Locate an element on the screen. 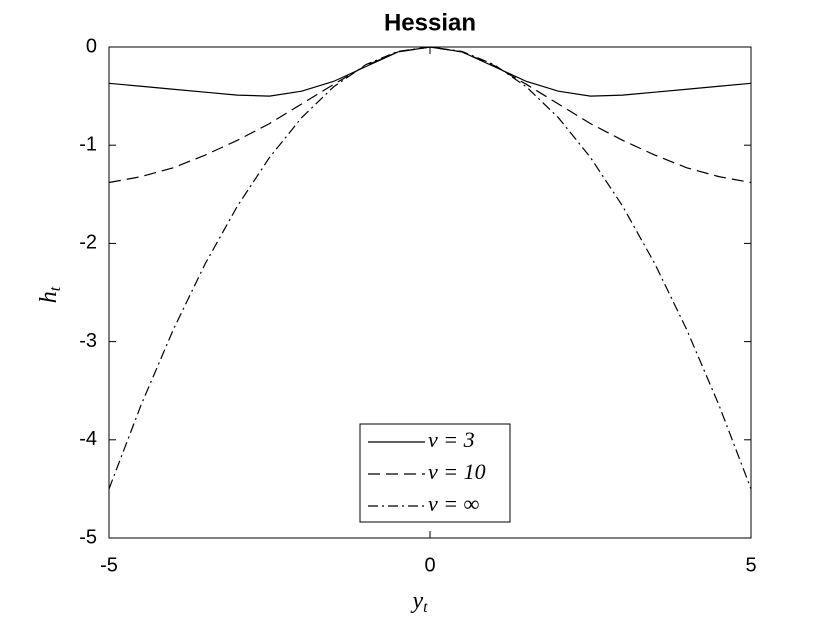 This screenshot has height=628, width=830. legend-box is located at coordinates (435, 473).